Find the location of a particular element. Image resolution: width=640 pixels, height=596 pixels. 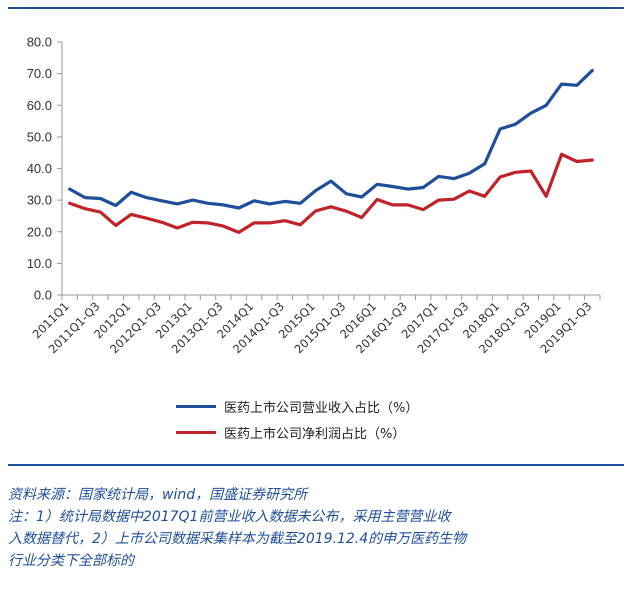

legend-label-profit: 医药上市公司净利润占比（%） is located at coordinates (315, 434).